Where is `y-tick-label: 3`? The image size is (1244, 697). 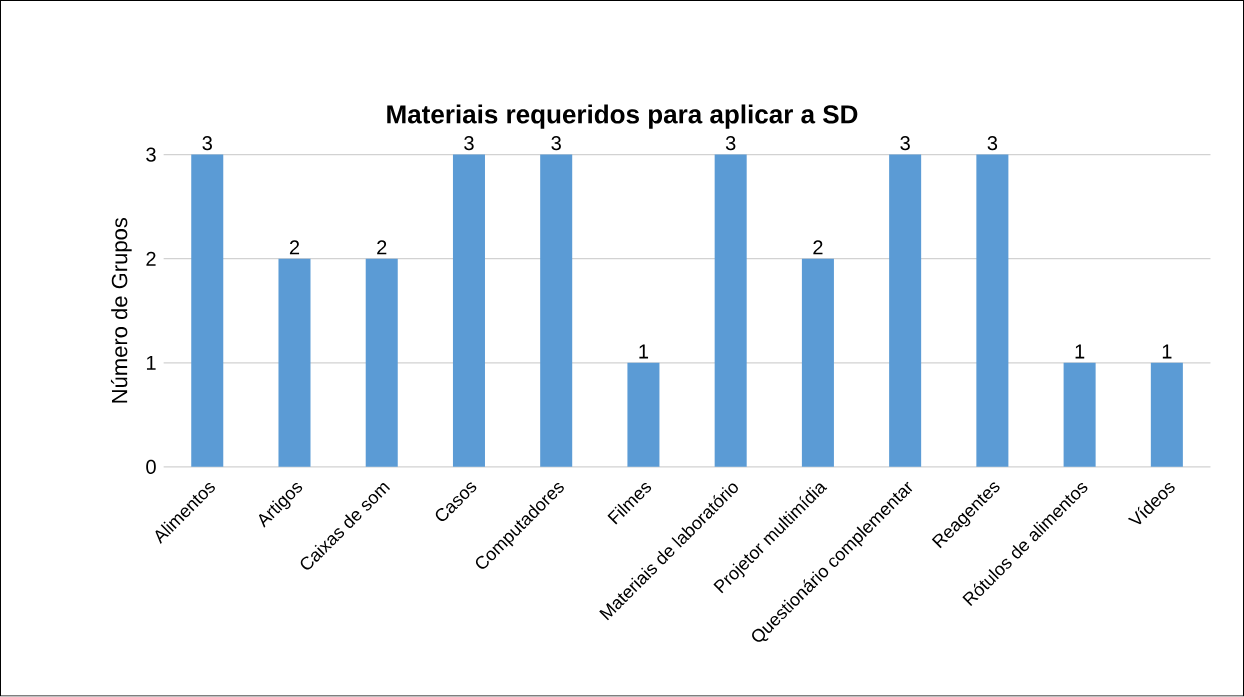 y-tick-label: 3 is located at coordinates (151, 154).